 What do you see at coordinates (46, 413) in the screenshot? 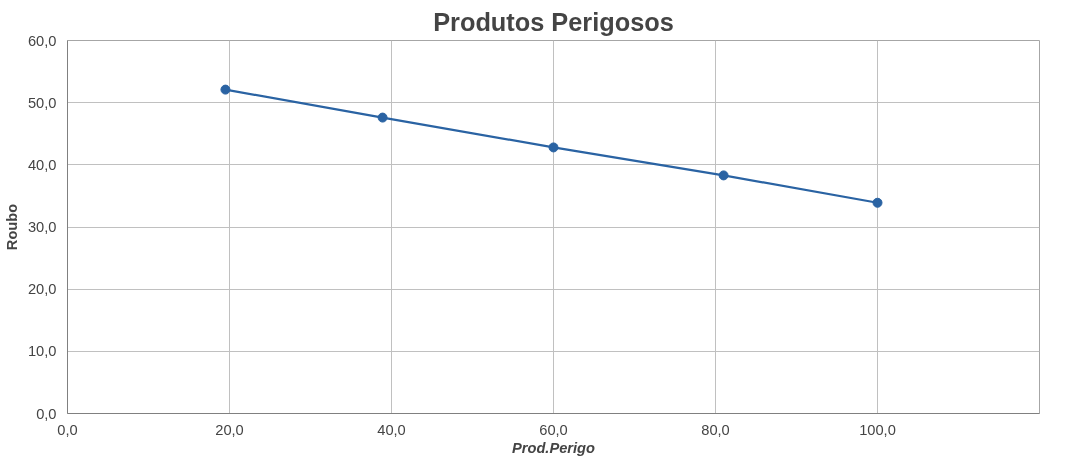
I see `y-tick-label: 0,0` at bounding box center [46, 413].